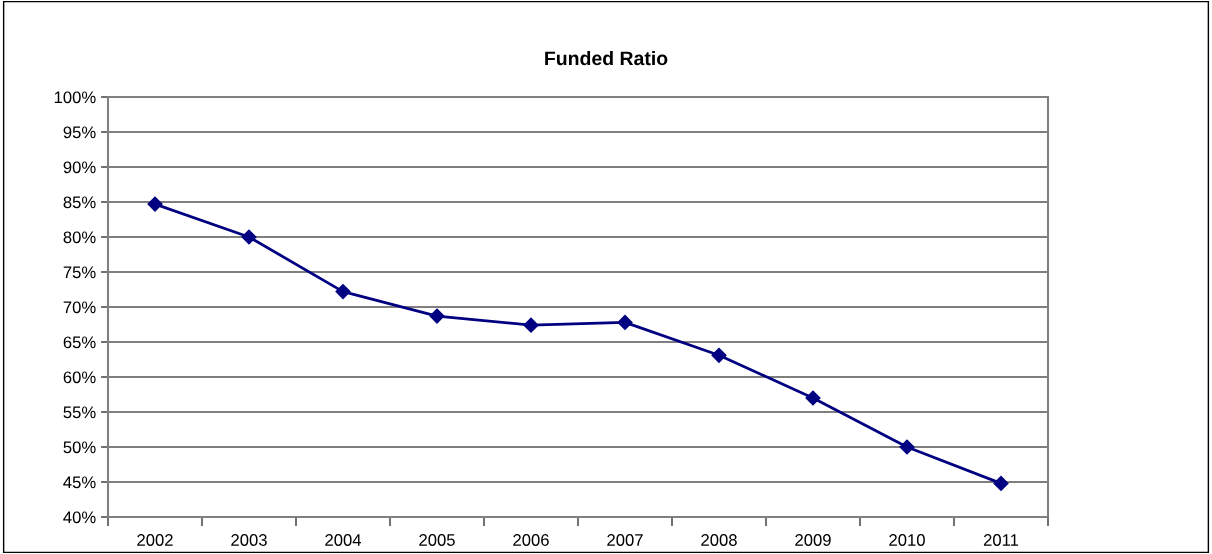 The image size is (1212, 554). What do you see at coordinates (79, 202) in the screenshot?
I see `y-tick-label: 85%` at bounding box center [79, 202].